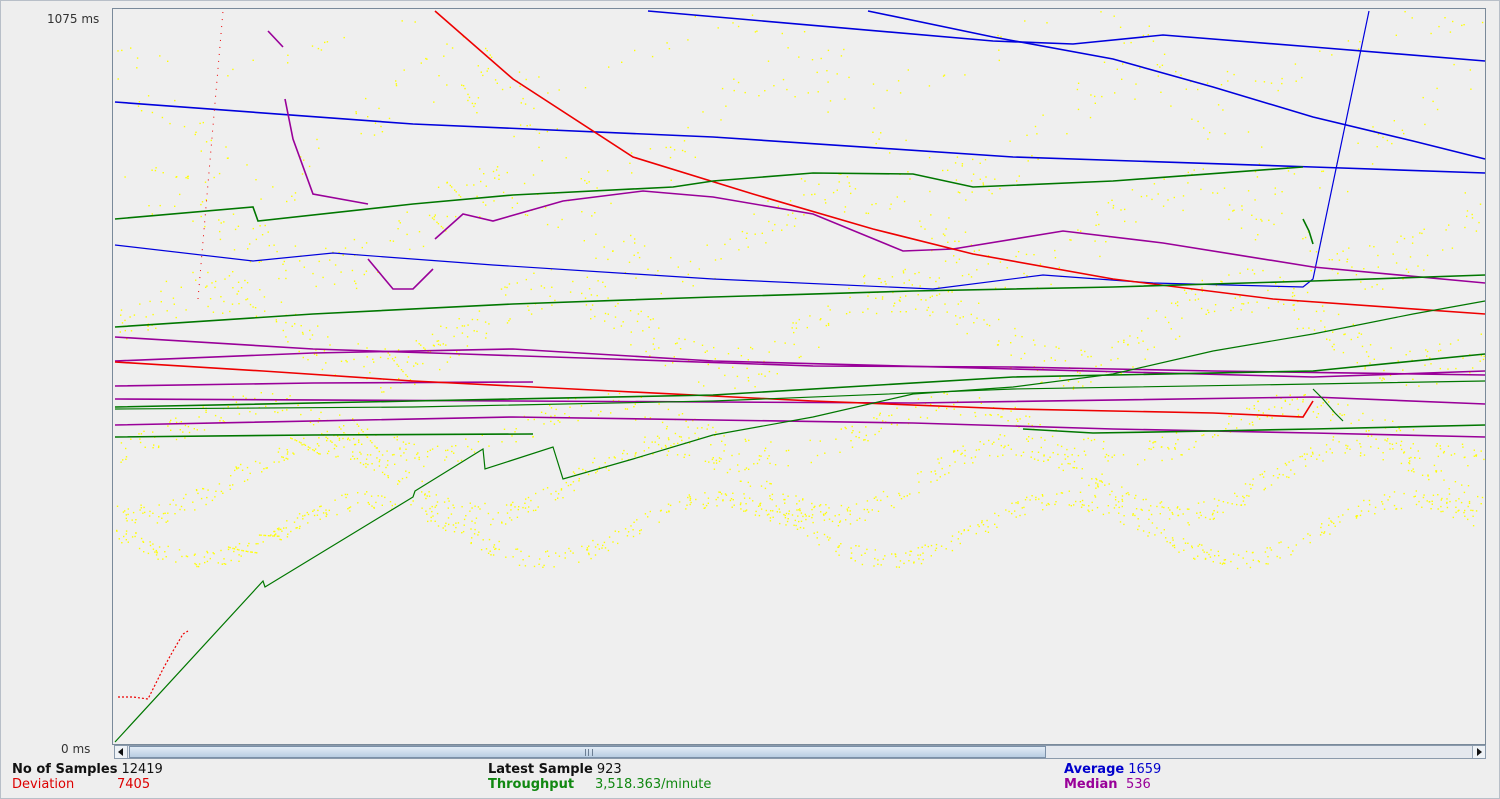  I want to click on median-line, so click(326, 151).